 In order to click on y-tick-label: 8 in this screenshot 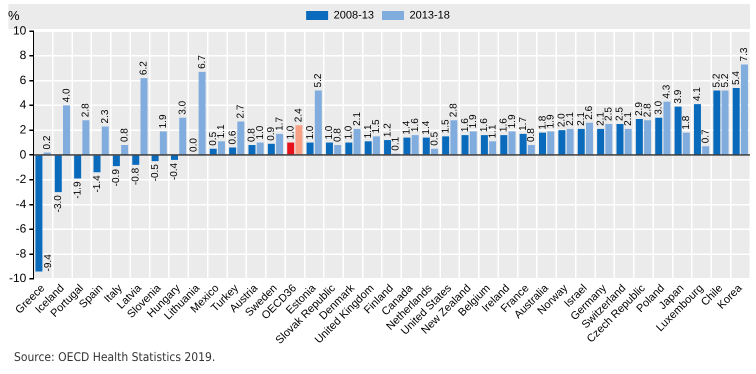, I will do `click(23, 55)`.